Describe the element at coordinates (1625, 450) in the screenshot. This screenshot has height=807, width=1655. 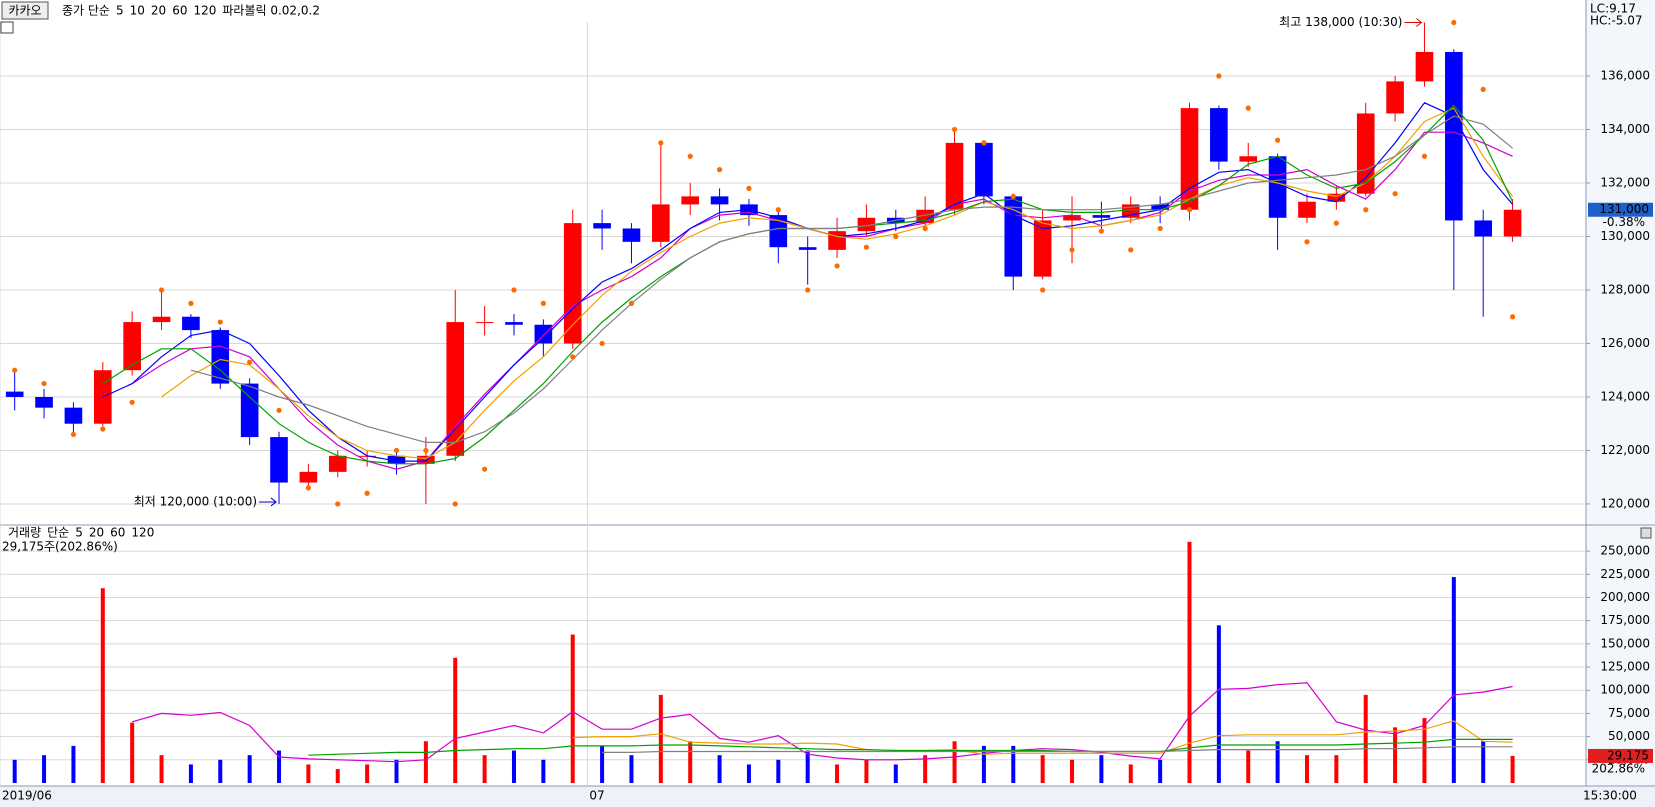
I see `y-tick-label: 122,000` at that location.